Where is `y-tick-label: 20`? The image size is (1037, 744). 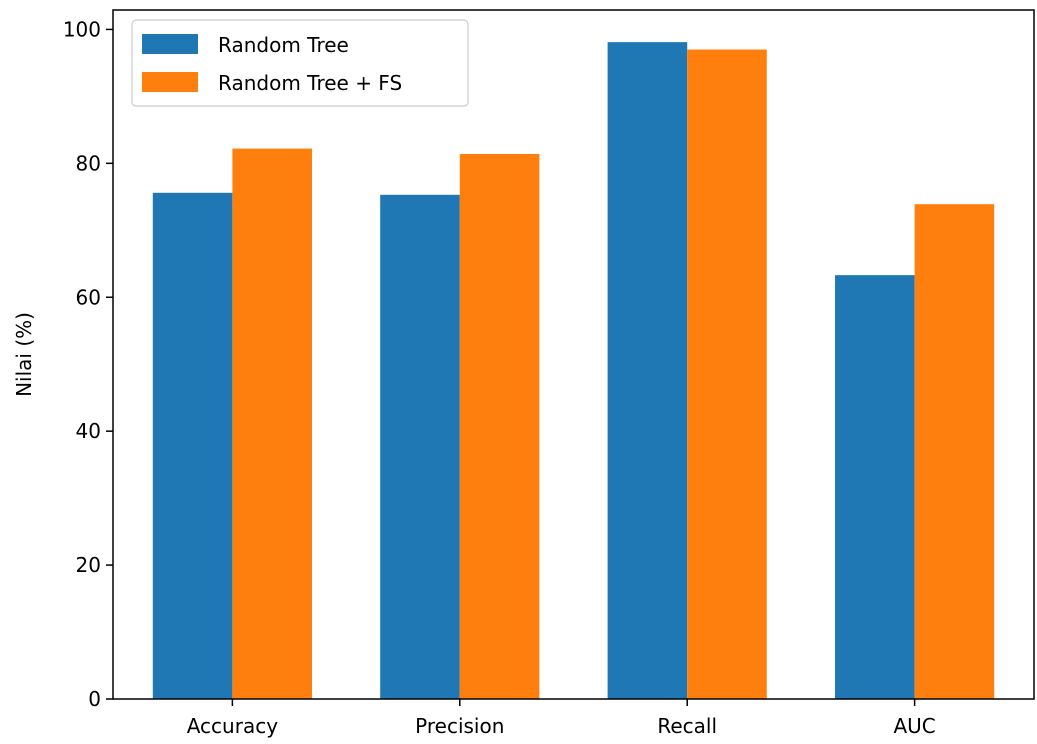
y-tick-label: 20 is located at coordinates (88, 565).